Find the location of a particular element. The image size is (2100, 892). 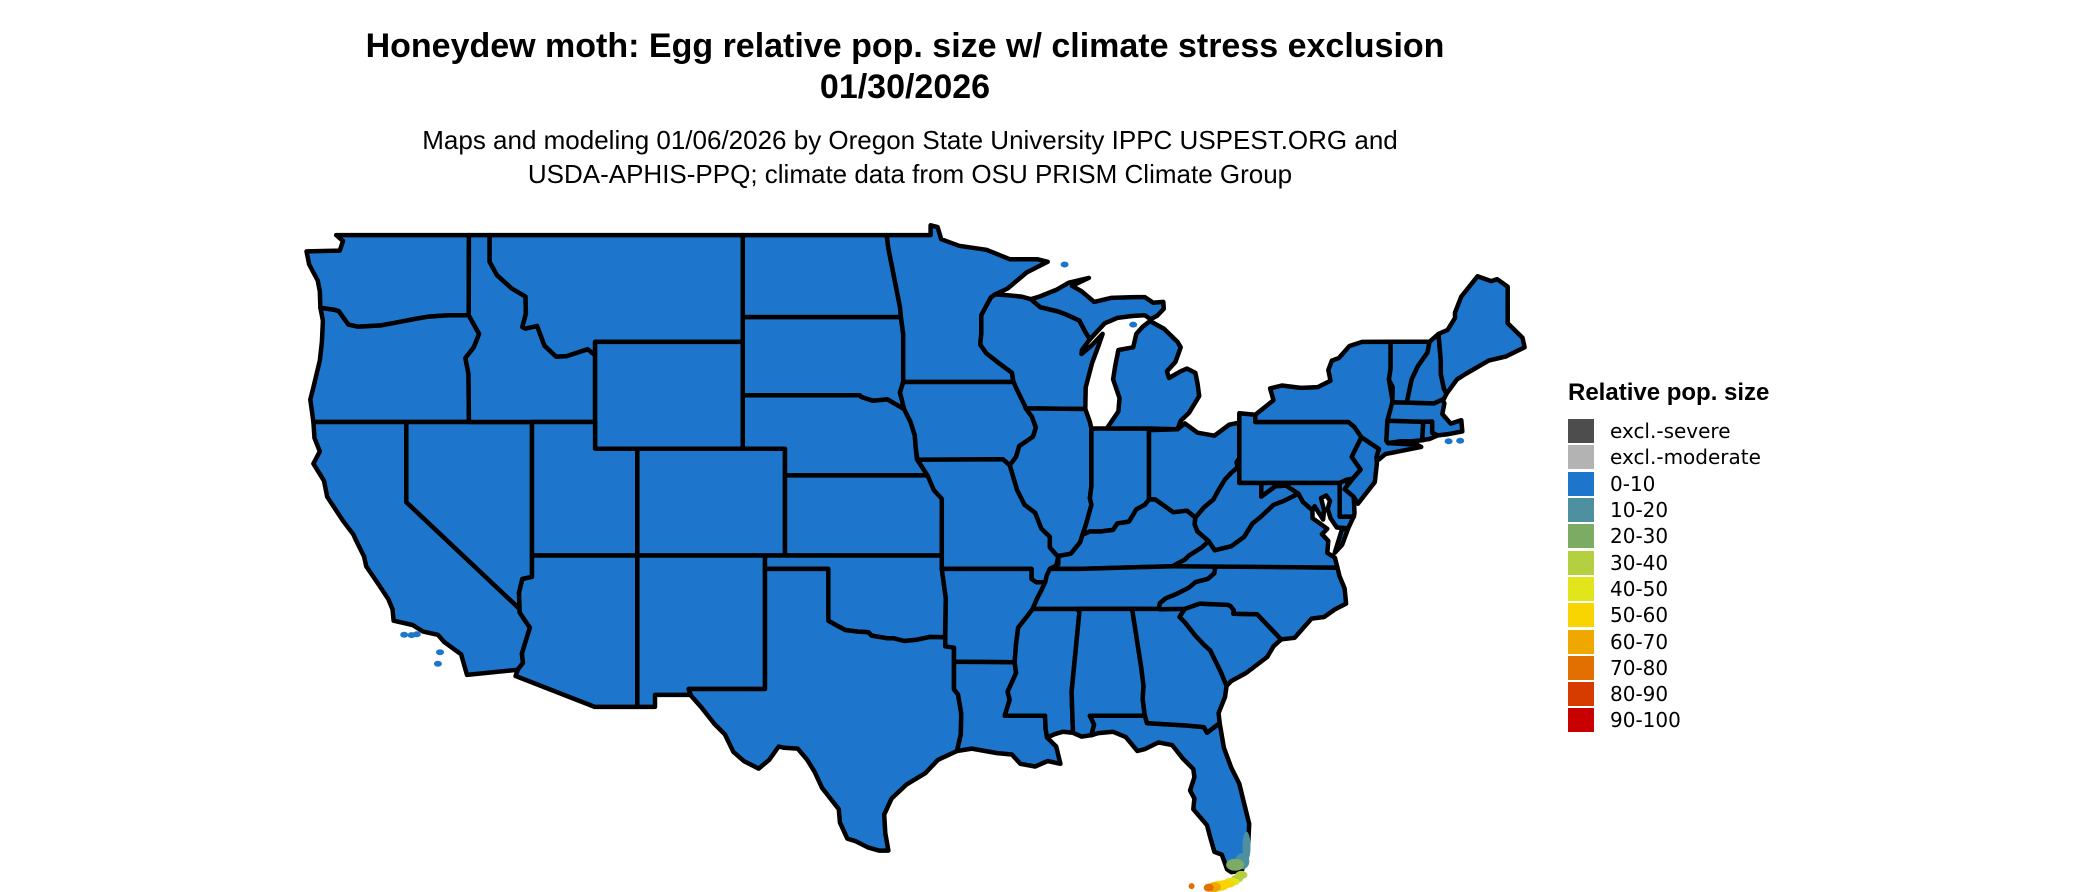

state-nd is located at coordinates (822, 276).